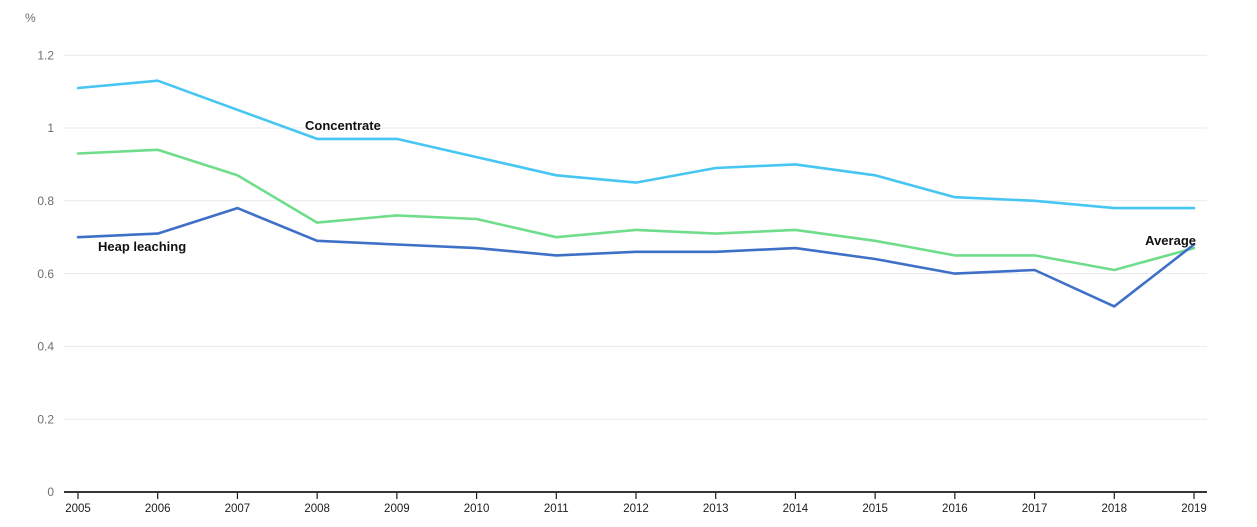  Describe the element at coordinates (45, 419) in the screenshot. I see `y-tick-label-0.2: 0.2` at that location.